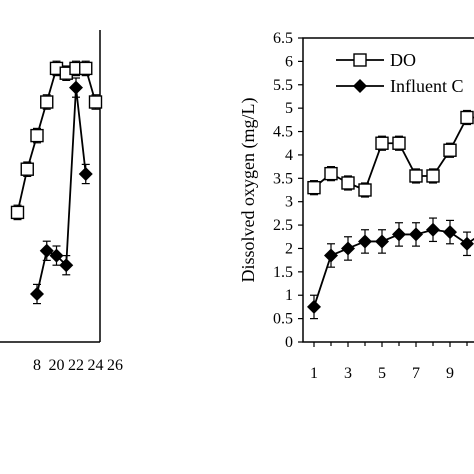  I want to click on left-x-tick-label: 22, so click(76, 365).